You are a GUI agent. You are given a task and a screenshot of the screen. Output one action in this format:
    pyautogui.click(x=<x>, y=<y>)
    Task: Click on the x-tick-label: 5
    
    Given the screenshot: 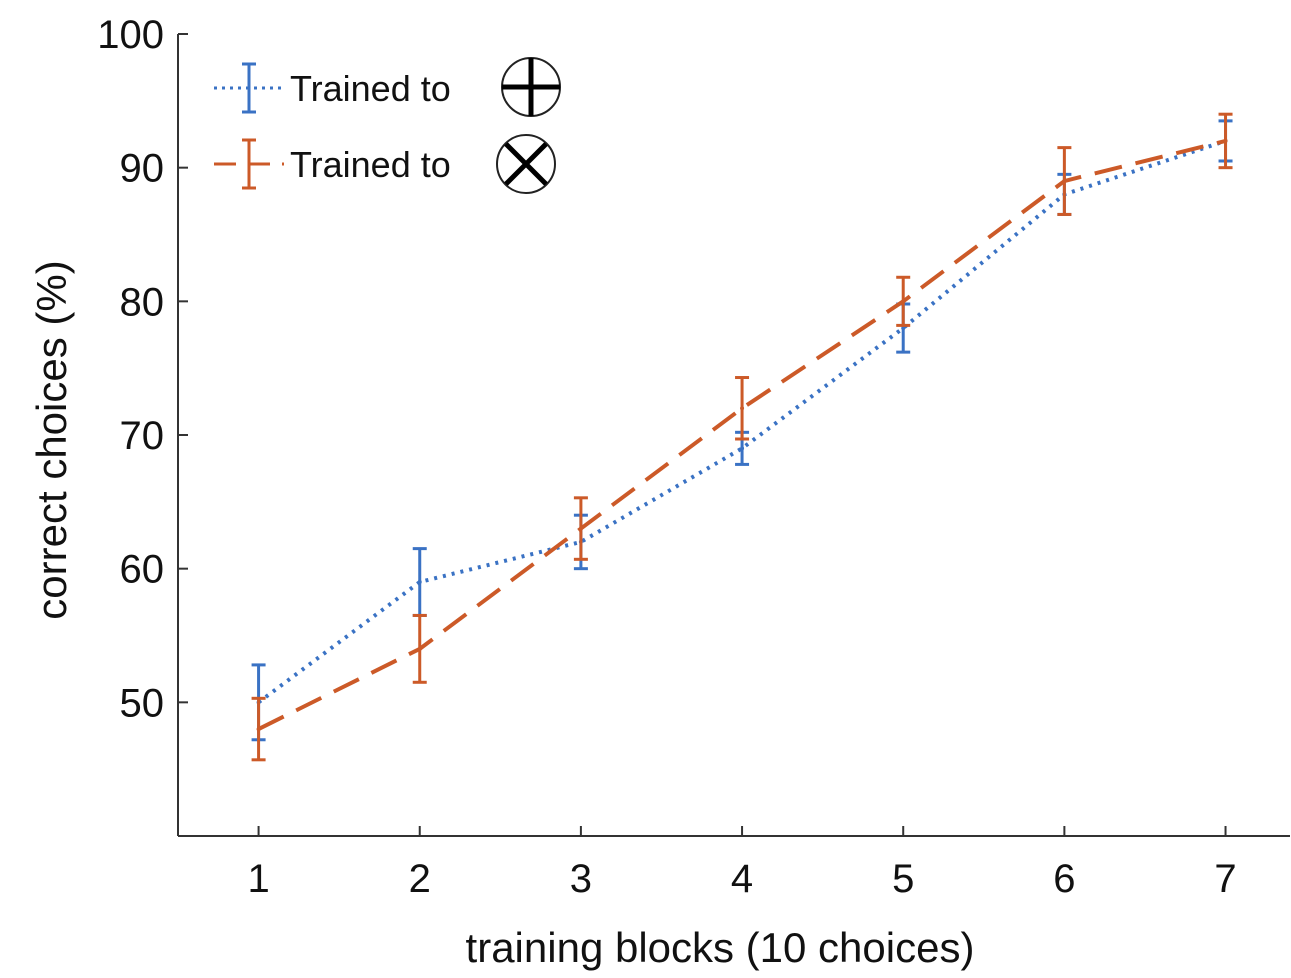 What is the action you would take?
    pyautogui.click(x=903, y=879)
    